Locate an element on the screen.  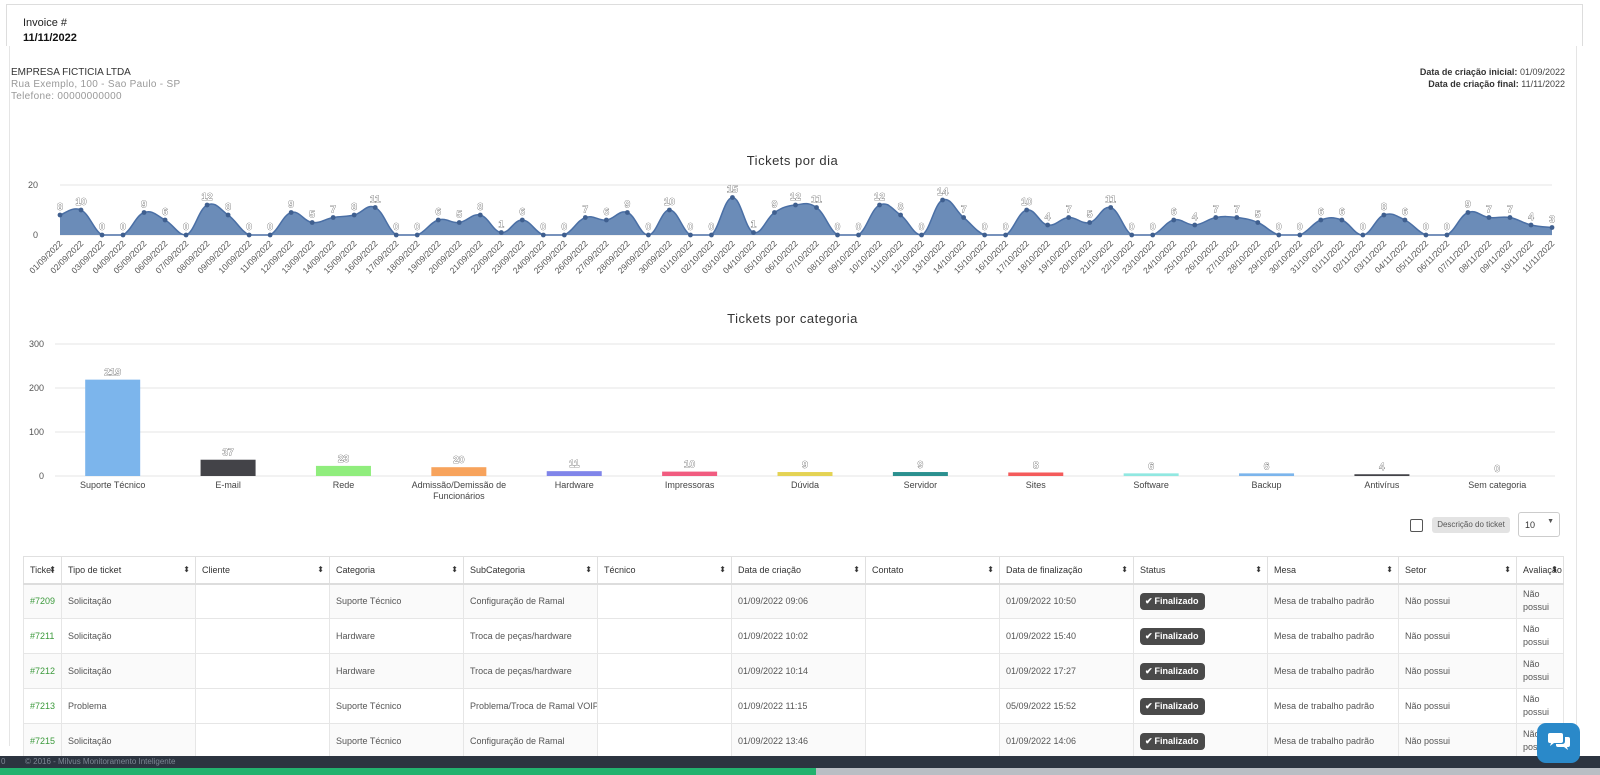
data-label: 12 is located at coordinates (208, 197).